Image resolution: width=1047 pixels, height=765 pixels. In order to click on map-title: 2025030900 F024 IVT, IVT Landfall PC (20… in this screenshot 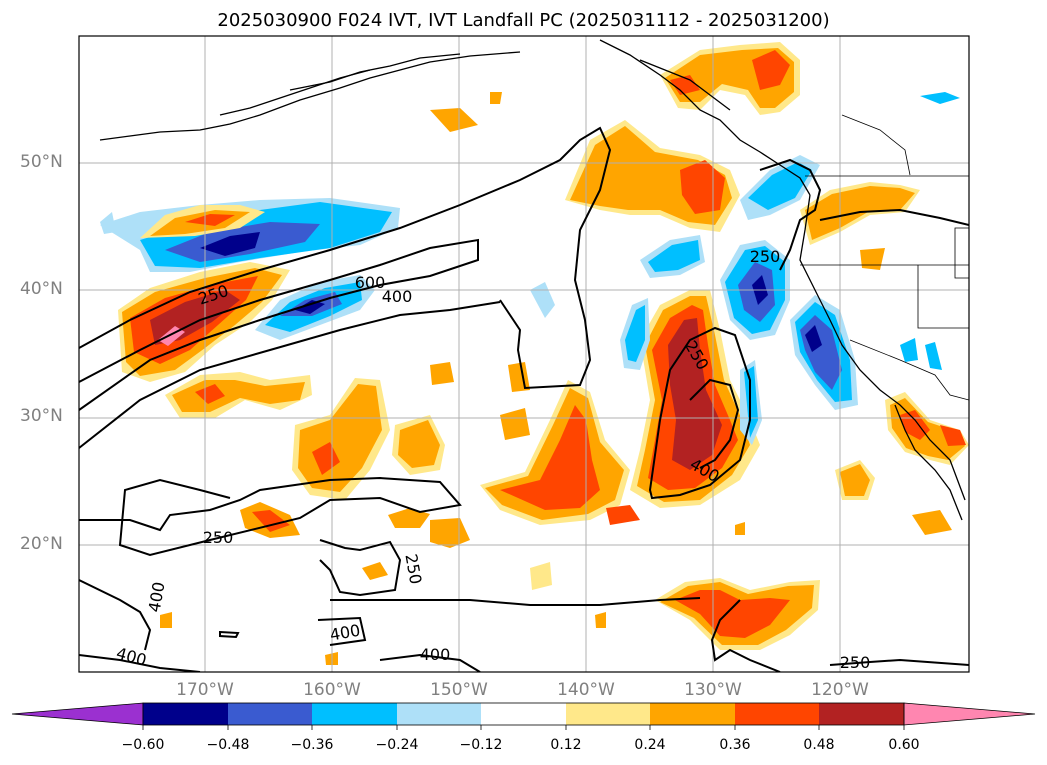, I will do `click(523, 20)`.